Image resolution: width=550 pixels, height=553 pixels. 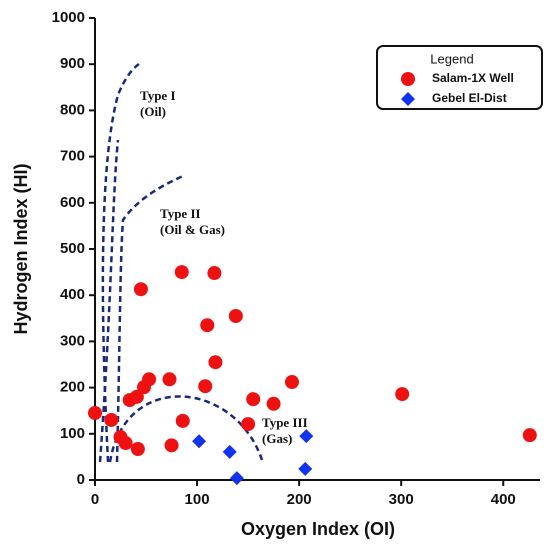 I want to click on y-tick-label: 800, so click(x=72, y=109).